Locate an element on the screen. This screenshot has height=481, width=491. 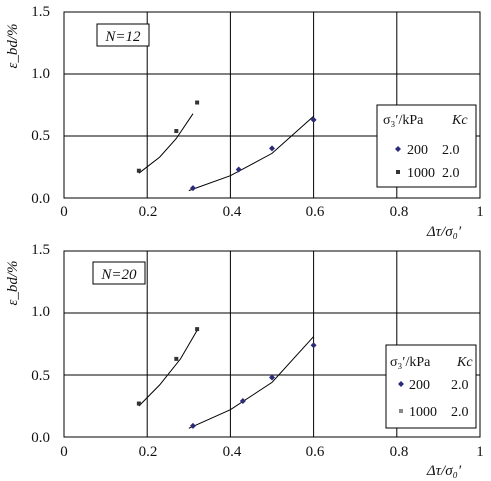
panel-label: N=20 is located at coordinates (118, 275).